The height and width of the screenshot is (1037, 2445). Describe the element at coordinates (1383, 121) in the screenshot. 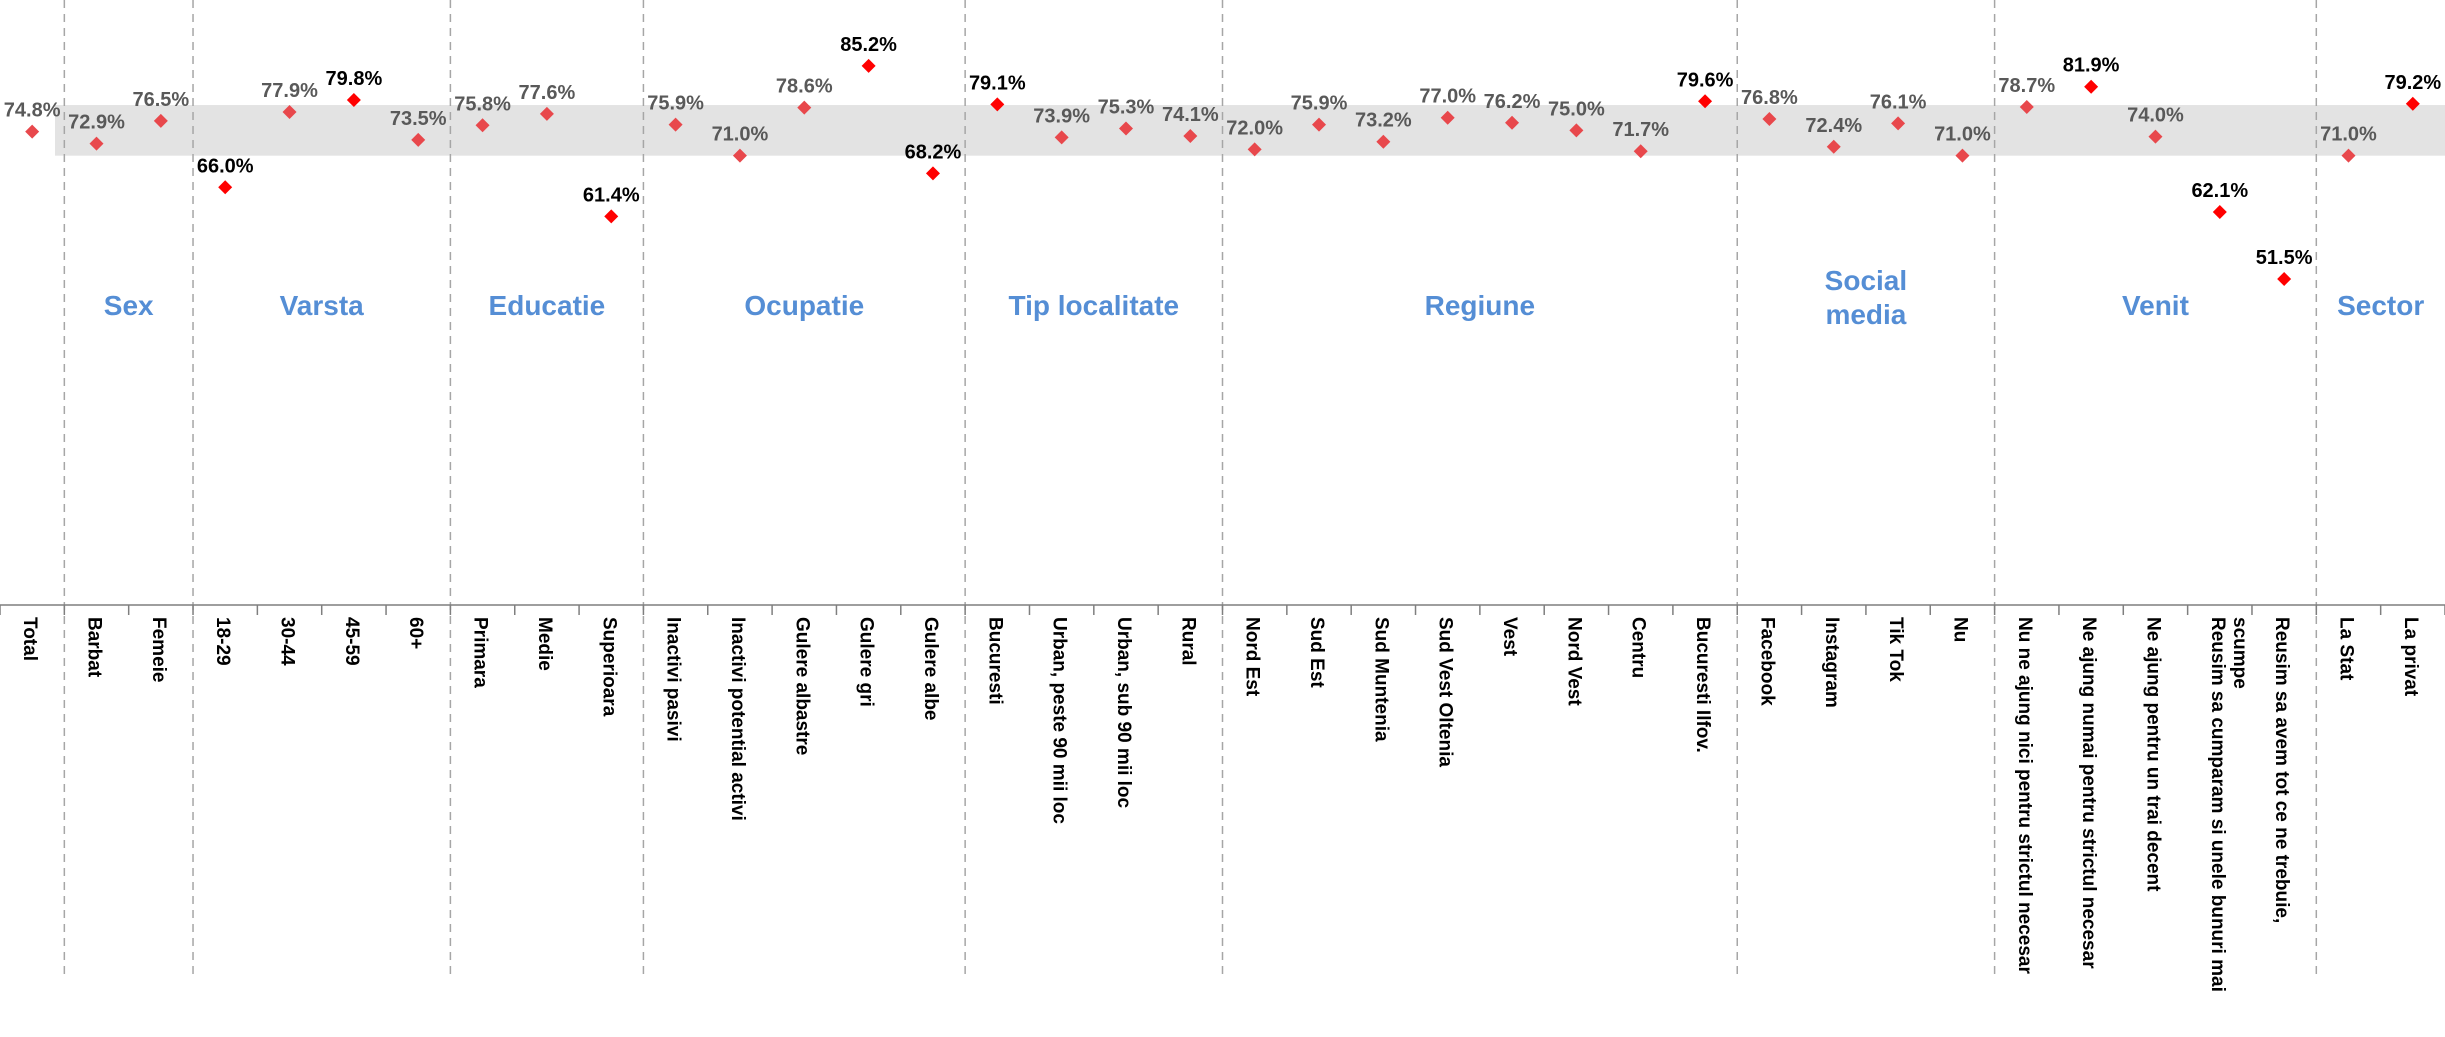

I see `data-label: 73.2%` at that location.